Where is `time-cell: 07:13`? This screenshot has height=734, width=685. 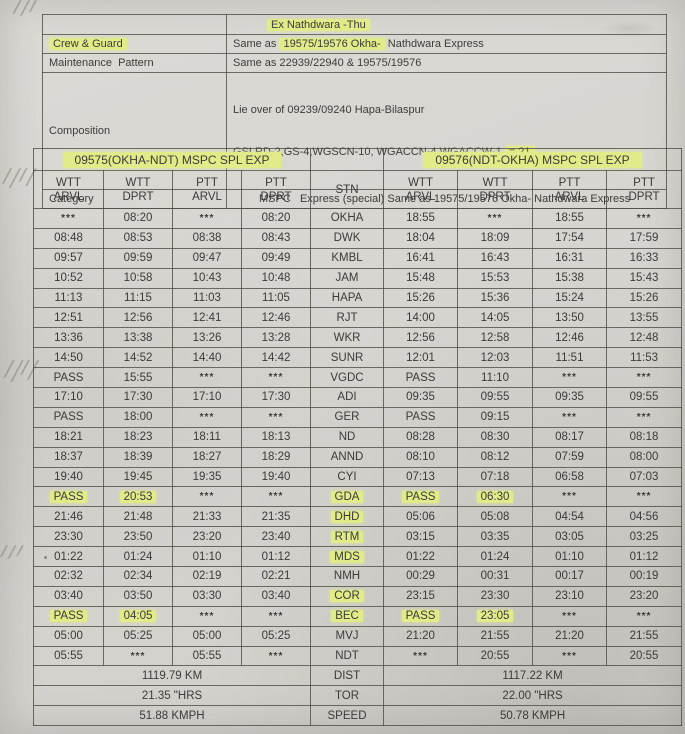 time-cell: 07:13 is located at coordinates (421, 477).